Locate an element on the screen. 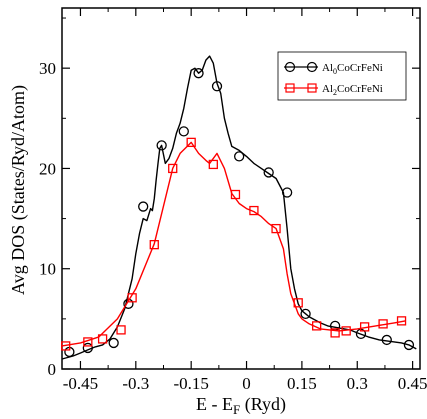  legend: Al0CoCrFeNi Al2CoCrFeNi is located at coordinates (342, 76).